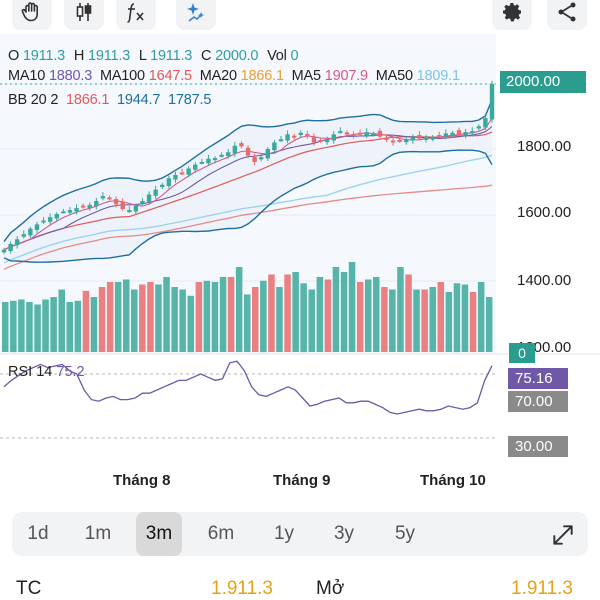 This screenshot has height=600, width=600. What do you see at coordinates (32, 15) in the screenshot?
I see `hand-icon` at bounding box center [32, 15].